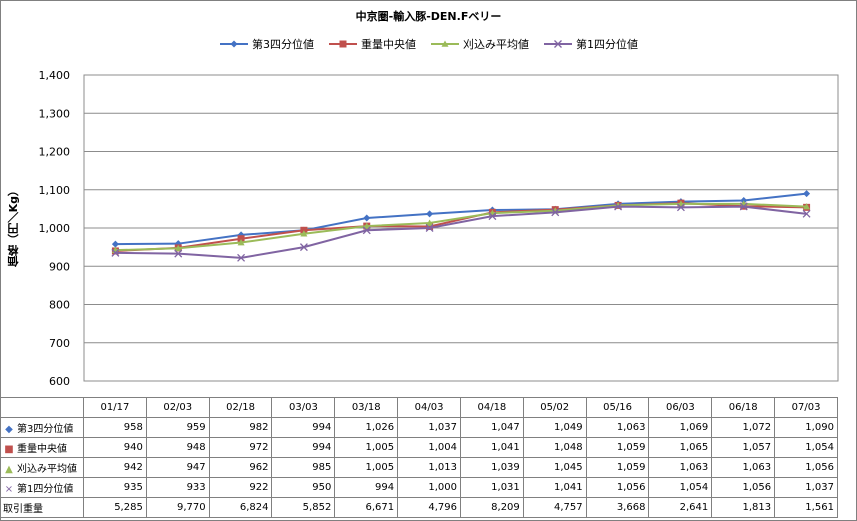 Image resolution: width=857 pixels, height=521 pixels. I want to click on legend-item: 重量中央値, so click(372, 44).